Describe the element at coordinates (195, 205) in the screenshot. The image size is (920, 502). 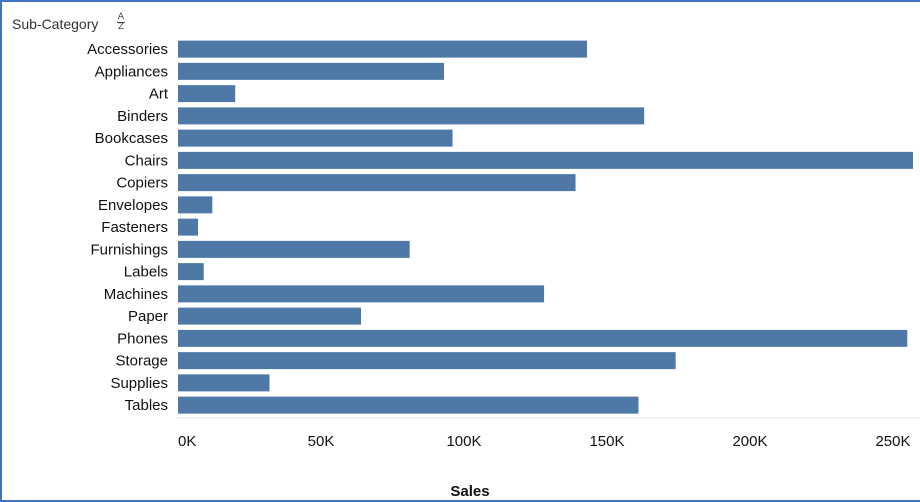
I see `bar-envelopes` at that location.